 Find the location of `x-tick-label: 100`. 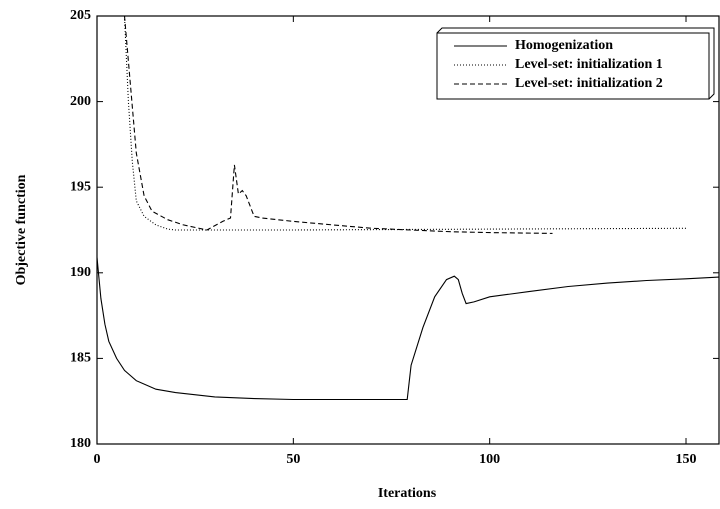

x-tick-label: 100 is located at coordinates (489, 459).